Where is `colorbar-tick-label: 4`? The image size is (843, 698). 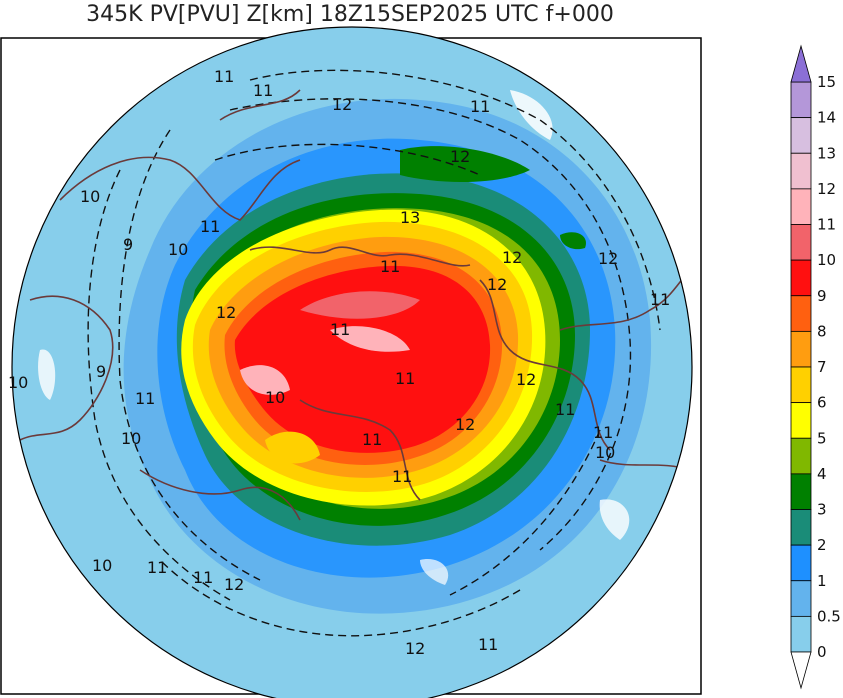
colorbar-tick-label: 4 is located at coordinates (822, 474).